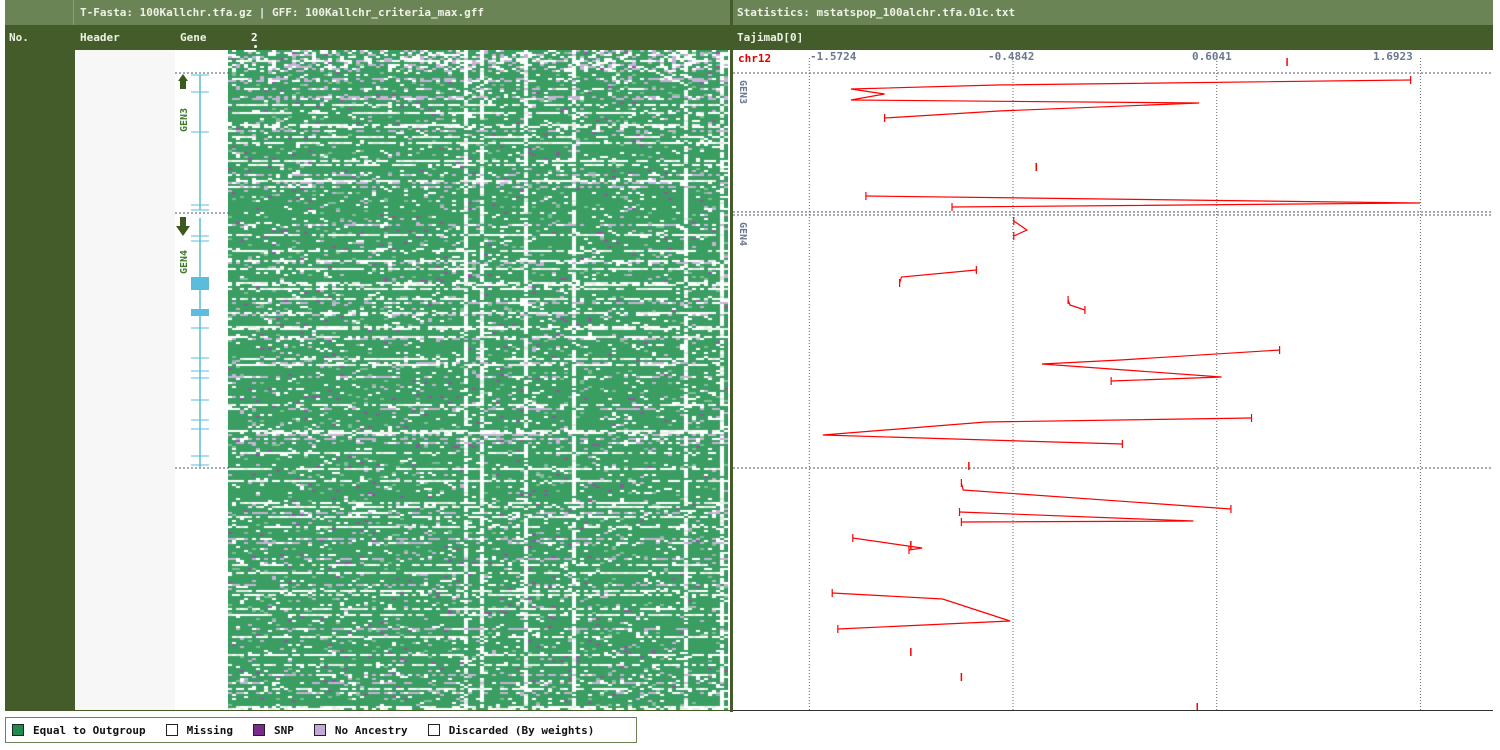 The width and height of the screenshot is (1500, 750). What do you see at coordinates (1393, 56) in the screenshot?
I see `x-tick-label: 1.6923` at bounding box center [1393, 56].